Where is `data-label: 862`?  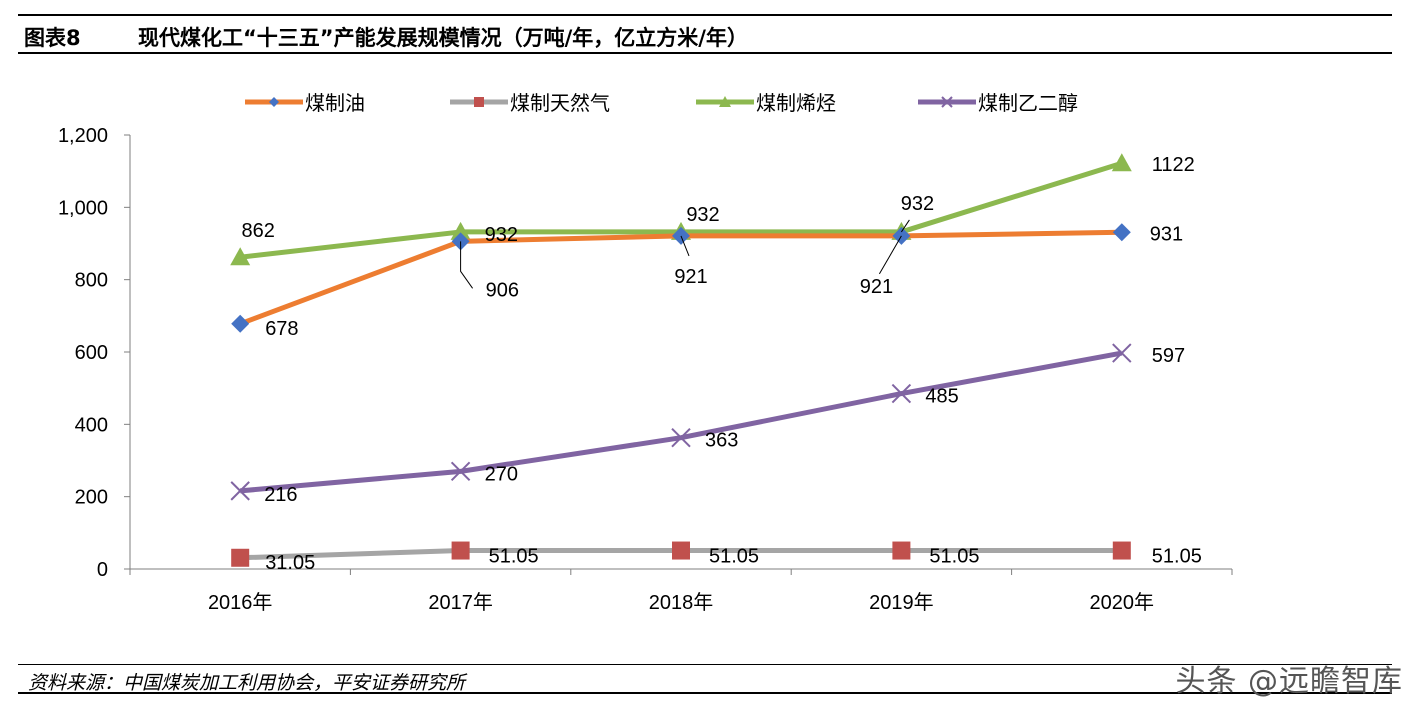
data-label: 862 is located at coordinates (258, 231).